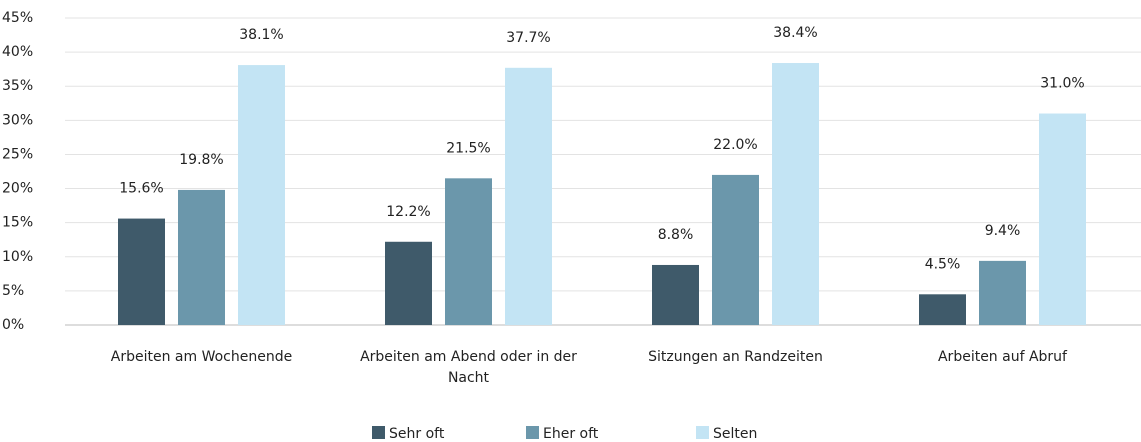  Describe the element at coordinates (1003, 231) in the screenshot. I see `data-label: 9.4%` at that location.